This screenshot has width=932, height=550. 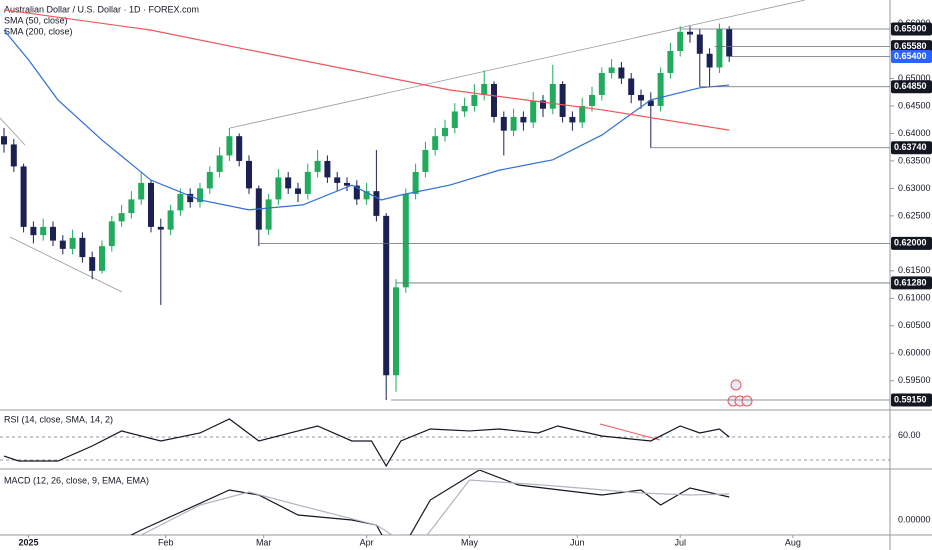 I want to click on pane-title: RSI (14, close, SMA, 14, 2), so click(x=58, y=419).